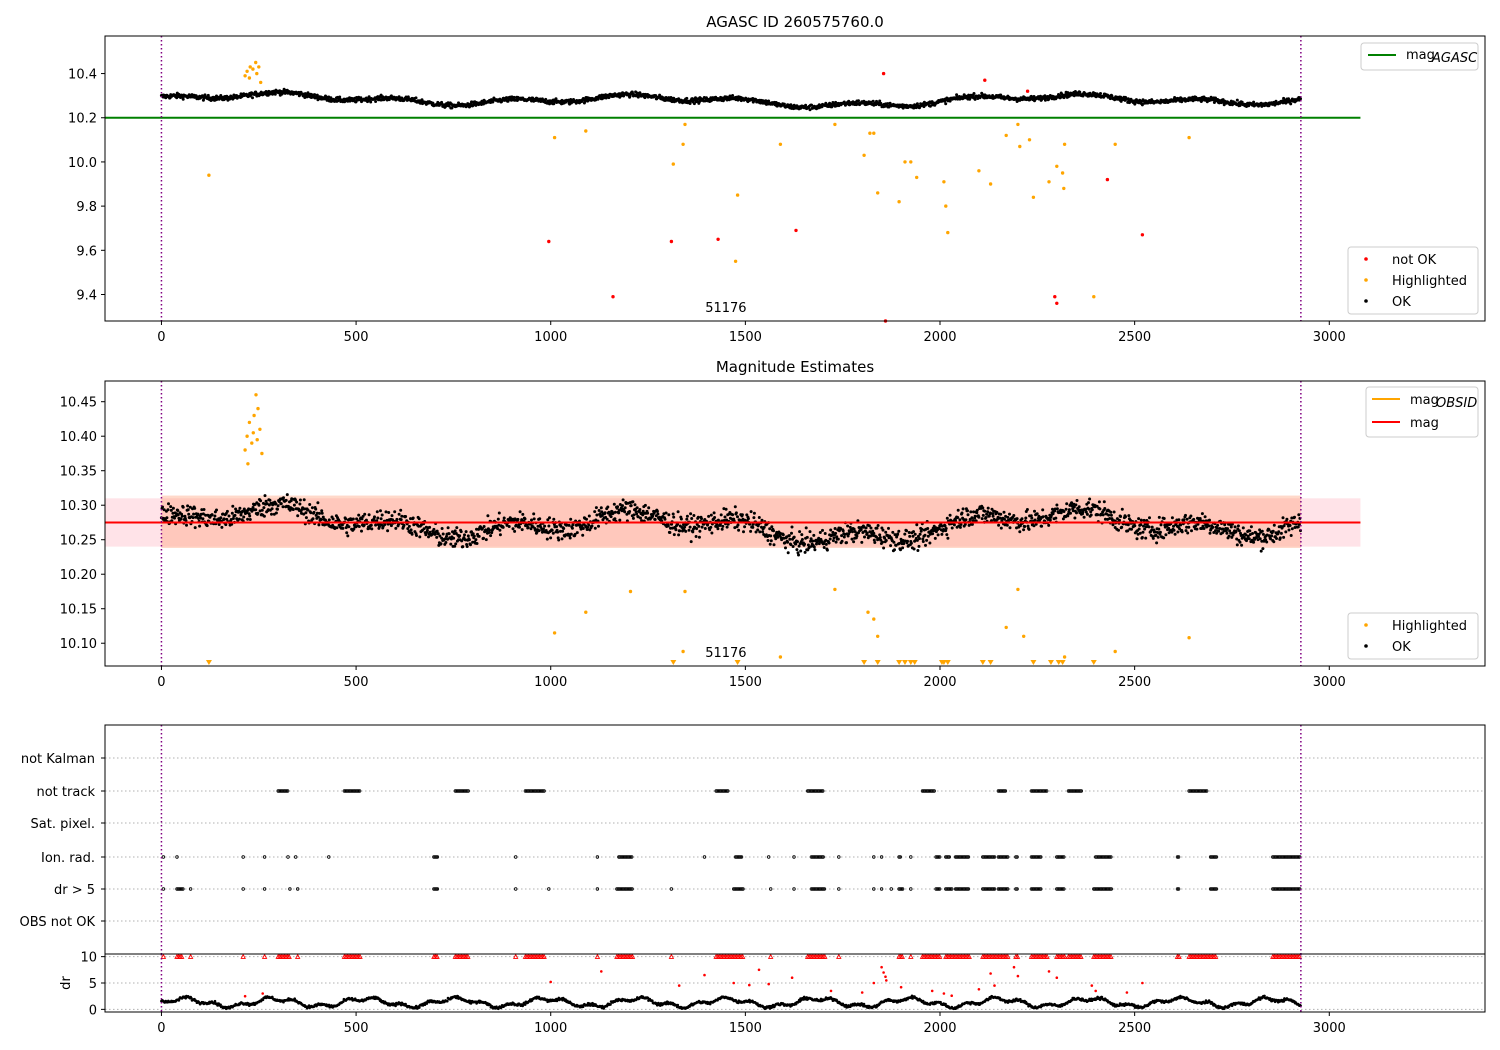 The image size is (1500, 1050). Describe the element at coordinates (914, 662) in the screenshot. I see `clipped-marker` at that location.